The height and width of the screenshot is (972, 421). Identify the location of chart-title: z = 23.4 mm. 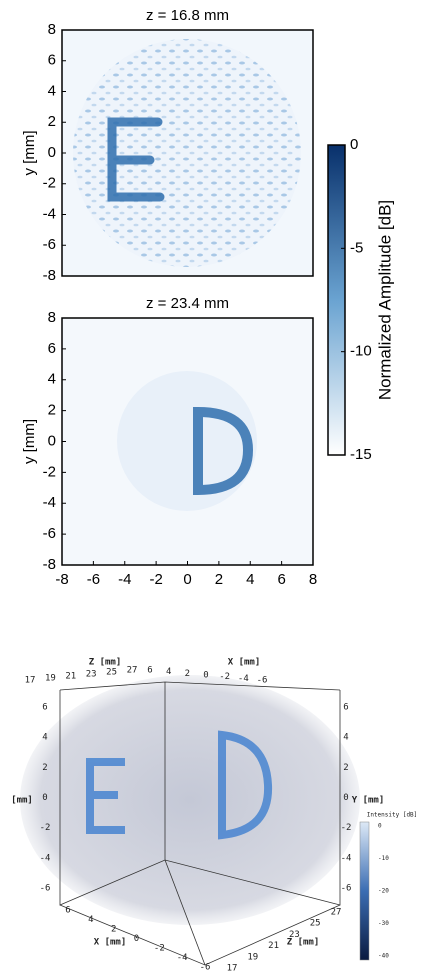
(187, 303).